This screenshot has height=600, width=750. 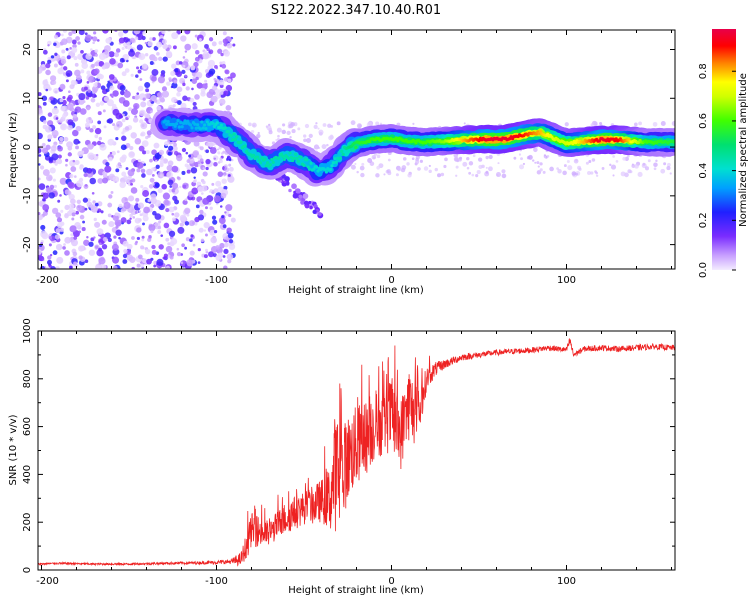 I want to click on y-tick-label: 800, so click(x=27, y=378).